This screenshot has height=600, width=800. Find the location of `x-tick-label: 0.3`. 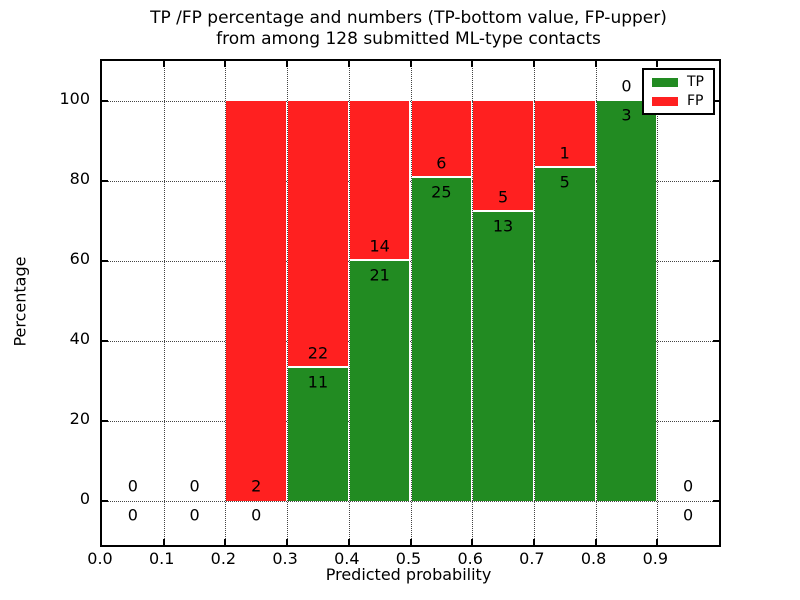

x-tick-label: 0.3 is located at coordinates (285, 558).